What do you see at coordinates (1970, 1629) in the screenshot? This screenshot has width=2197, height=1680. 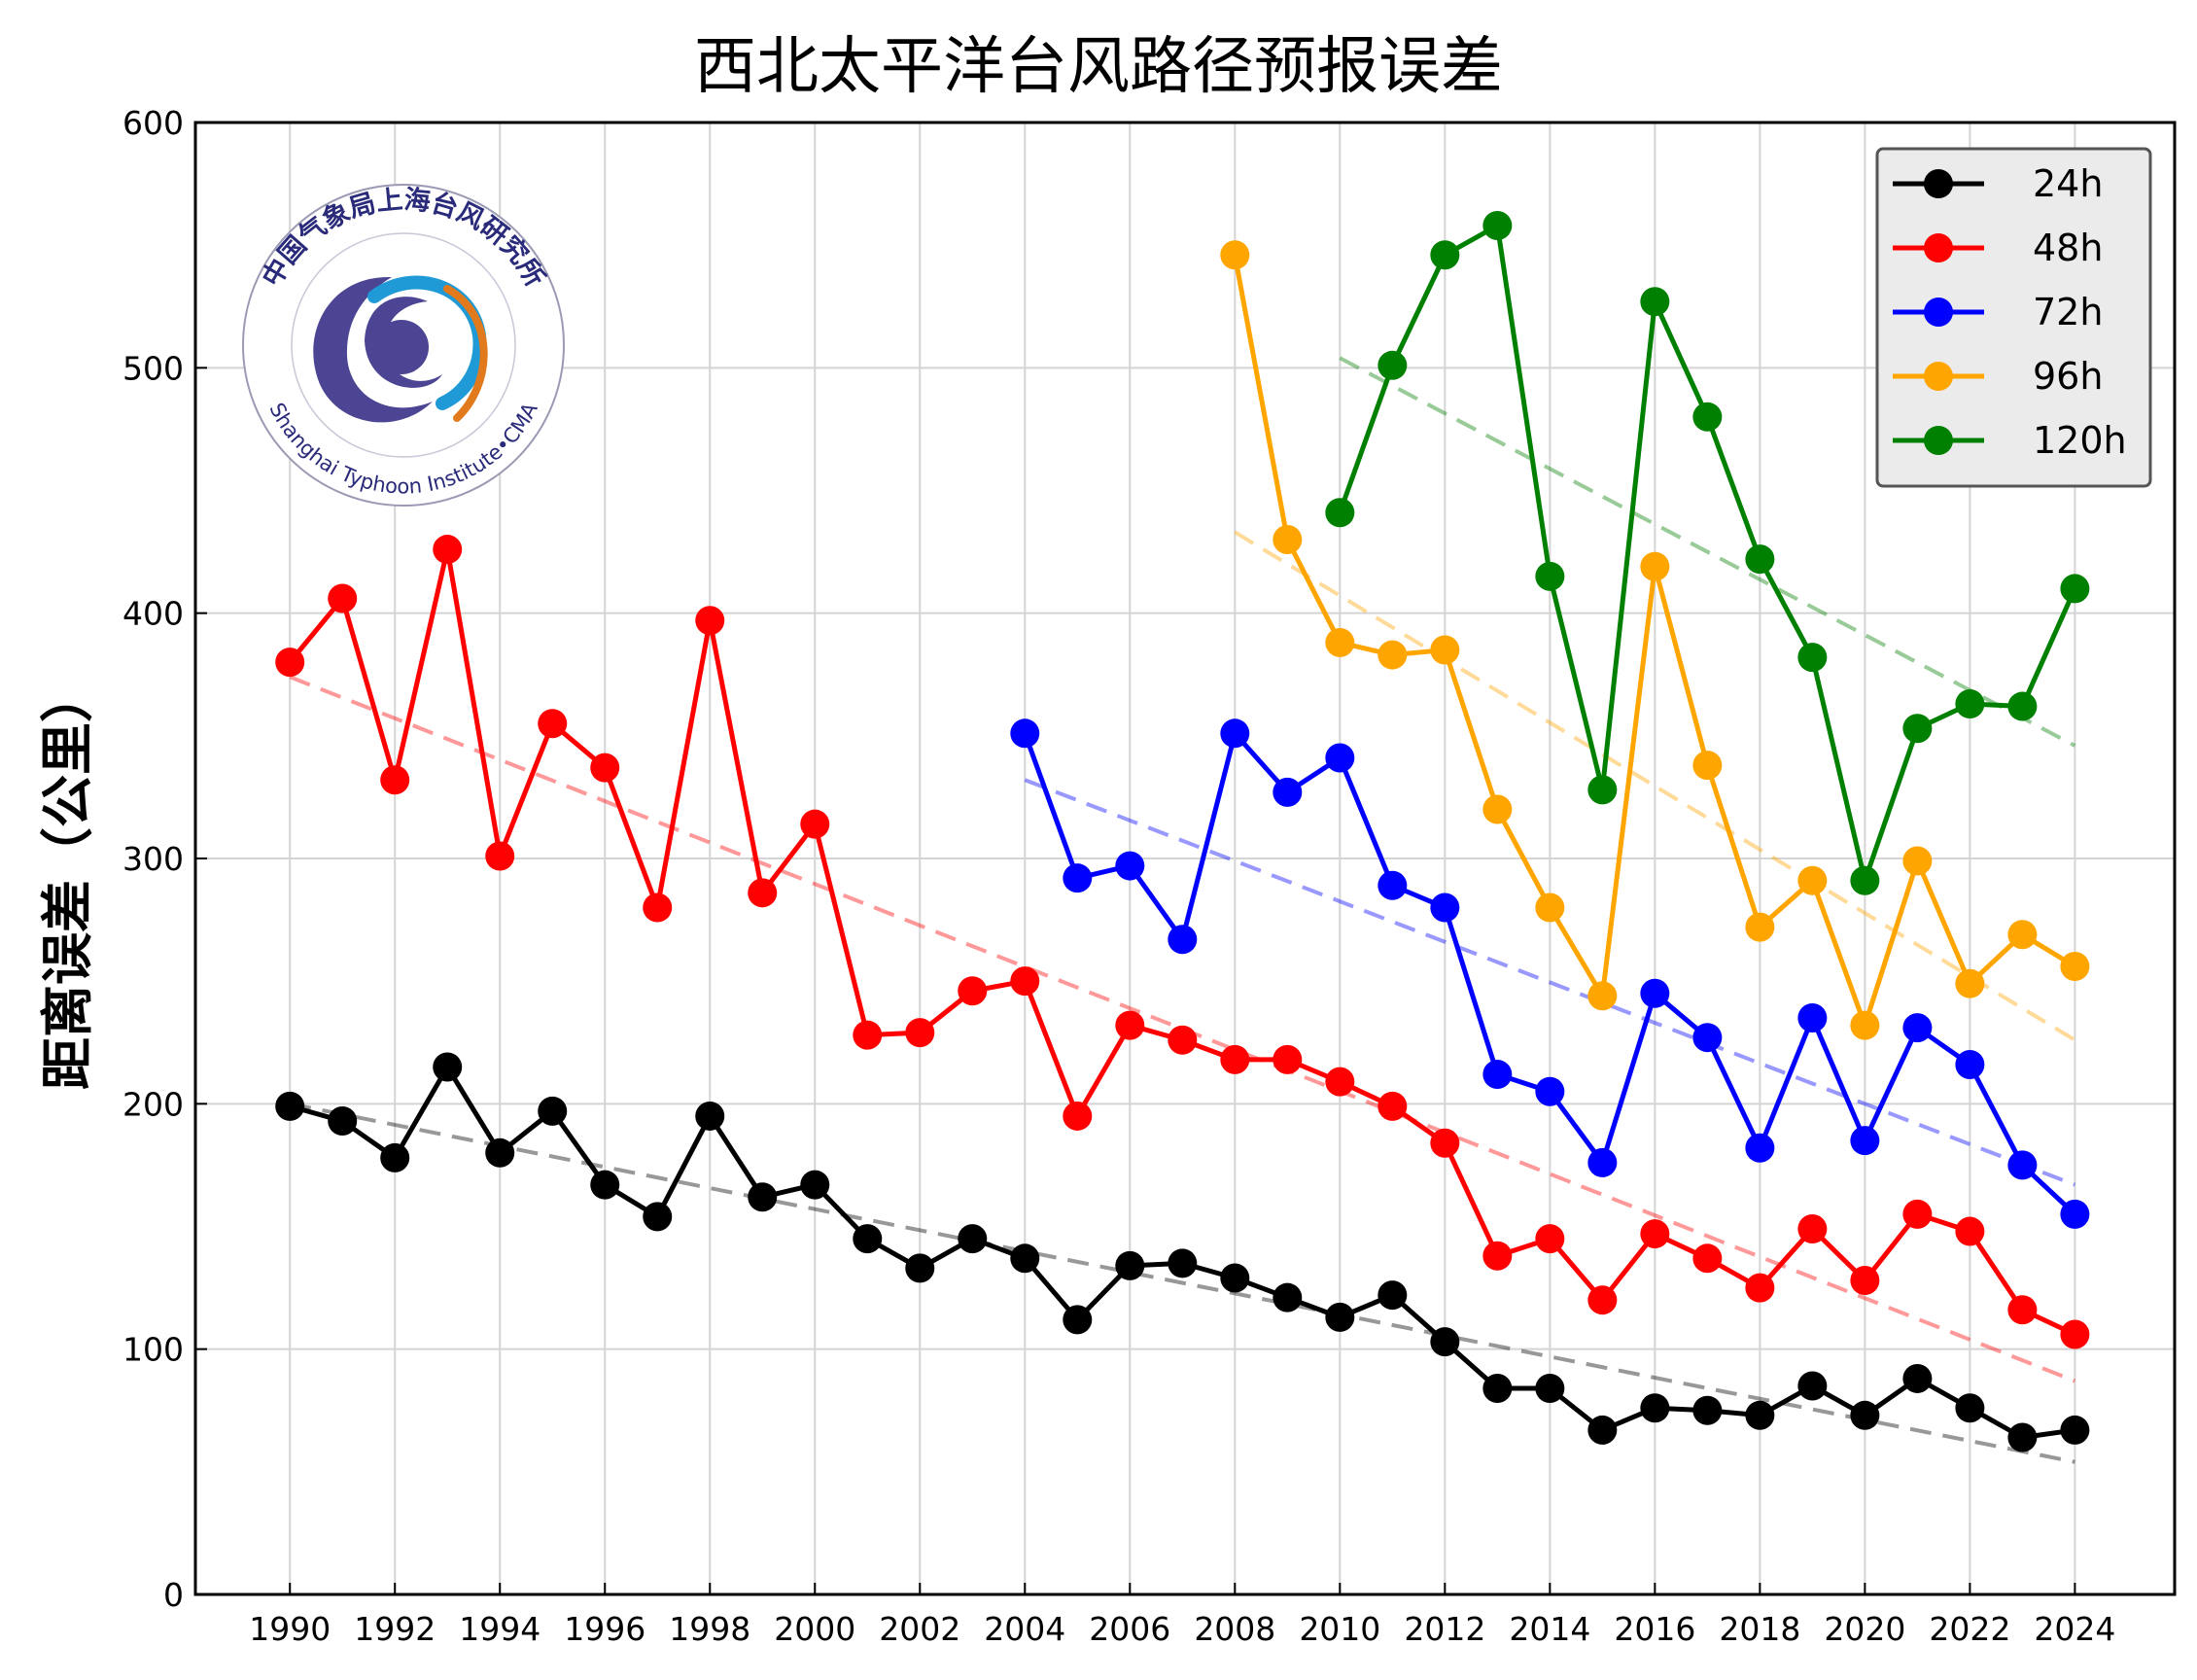 I see `x-tick-label: 2022` at bounding box center [1970, 1629].